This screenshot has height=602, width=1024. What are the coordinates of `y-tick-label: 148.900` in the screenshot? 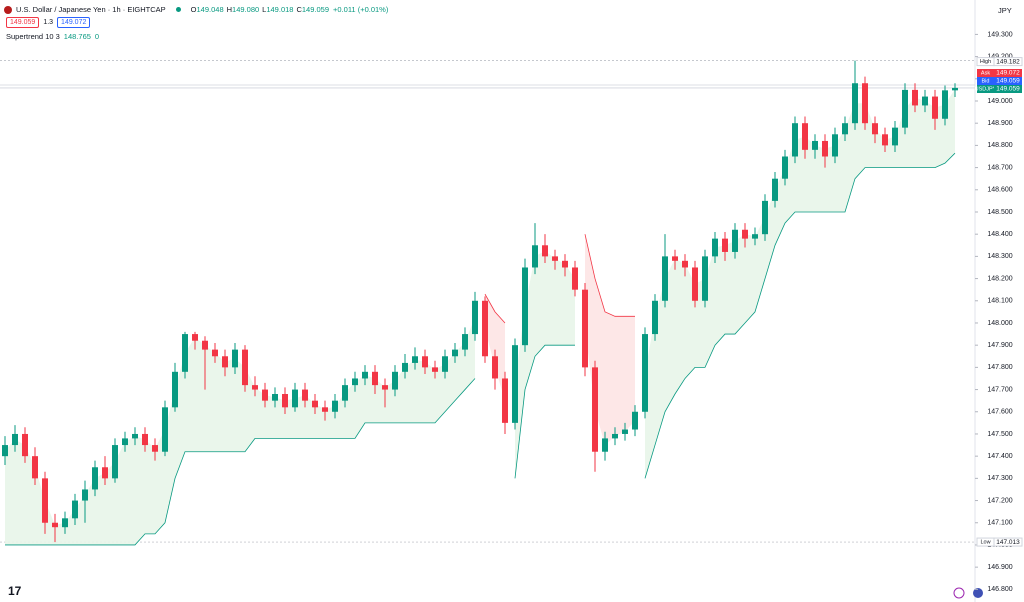 It's located at (999, 123).